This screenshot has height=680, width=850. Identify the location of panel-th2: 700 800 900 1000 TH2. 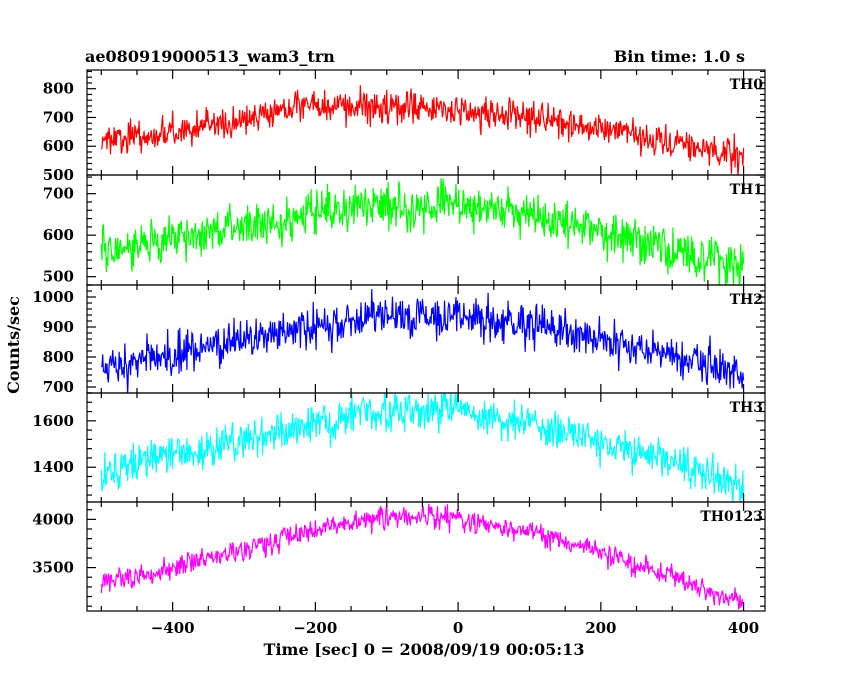
(399, 340).